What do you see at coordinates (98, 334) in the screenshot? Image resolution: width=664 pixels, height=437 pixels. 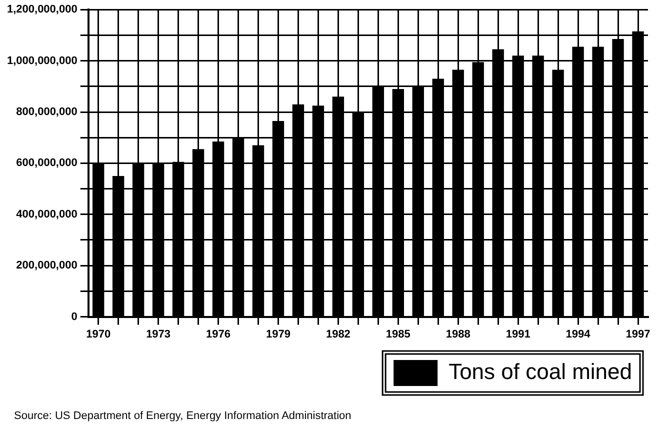 I see `x-tick-label: 1970` at bounding box center [98, 334].